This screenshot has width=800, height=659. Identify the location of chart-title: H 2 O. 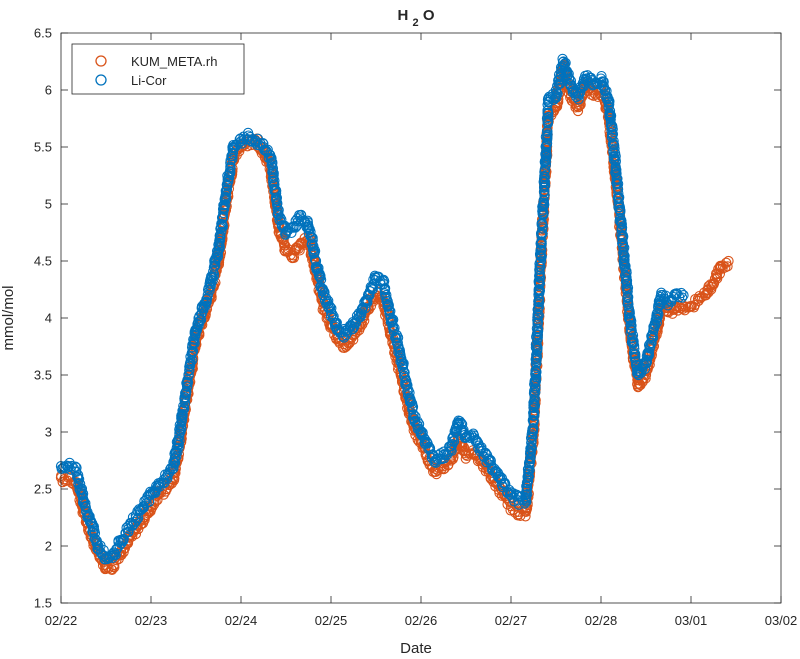
(416, 18).